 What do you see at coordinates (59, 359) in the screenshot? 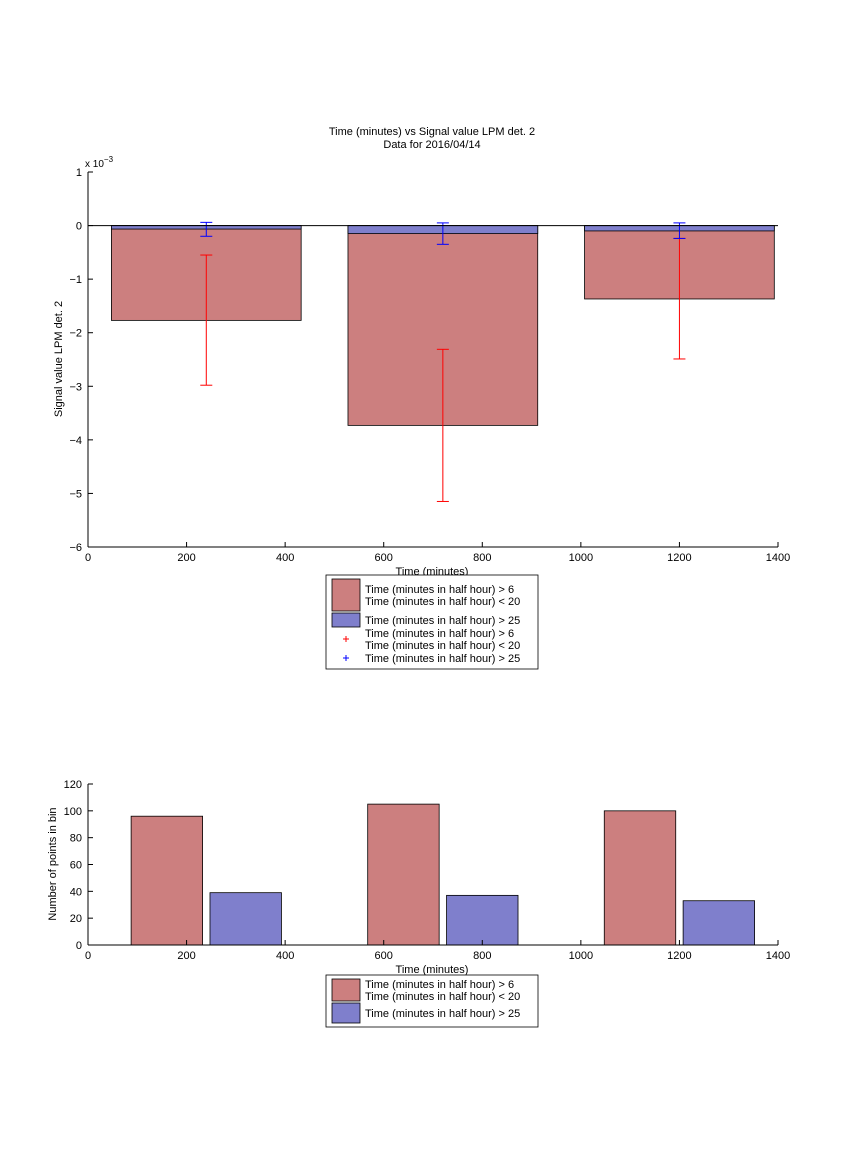
I see `y-axis-label: Signal value LPM det. 2` at bounding box center [59, 359].